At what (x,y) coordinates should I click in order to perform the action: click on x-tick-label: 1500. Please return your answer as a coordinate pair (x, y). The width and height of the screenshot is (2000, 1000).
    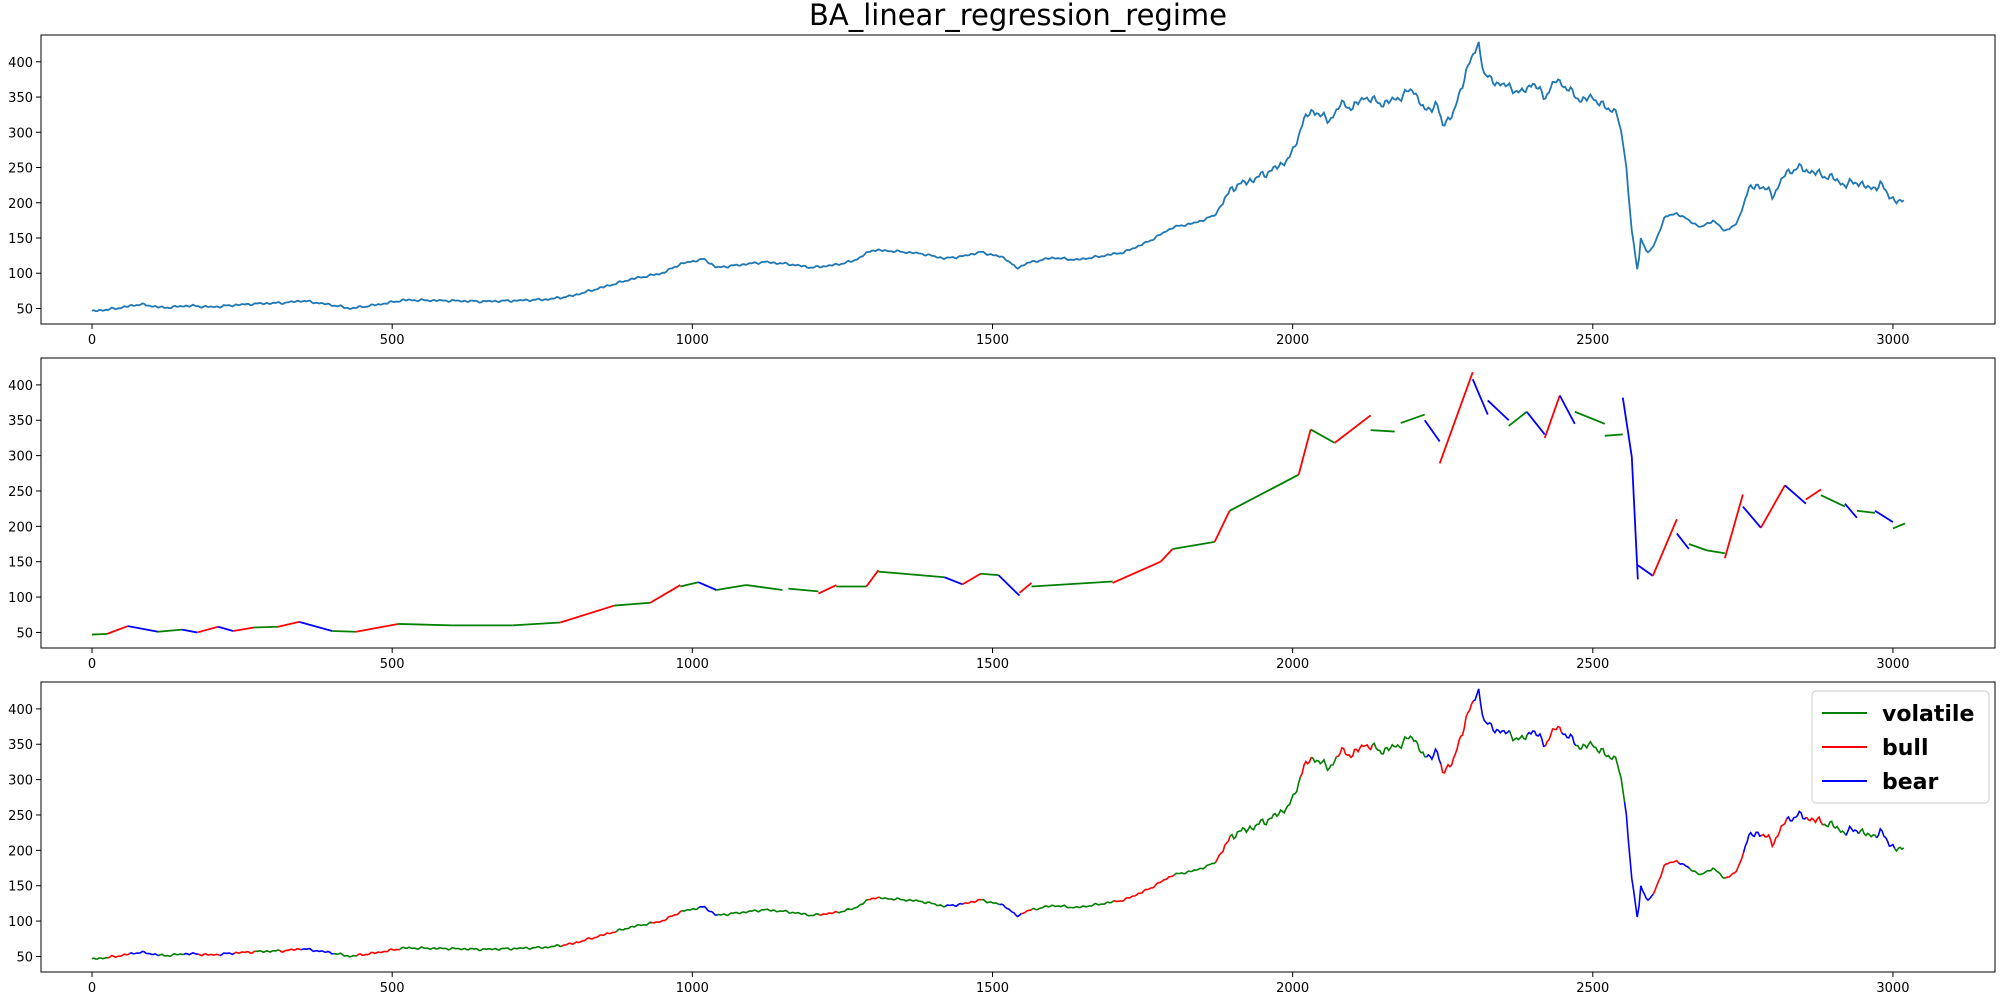
    Looking at the image, I should click on (992, 664).